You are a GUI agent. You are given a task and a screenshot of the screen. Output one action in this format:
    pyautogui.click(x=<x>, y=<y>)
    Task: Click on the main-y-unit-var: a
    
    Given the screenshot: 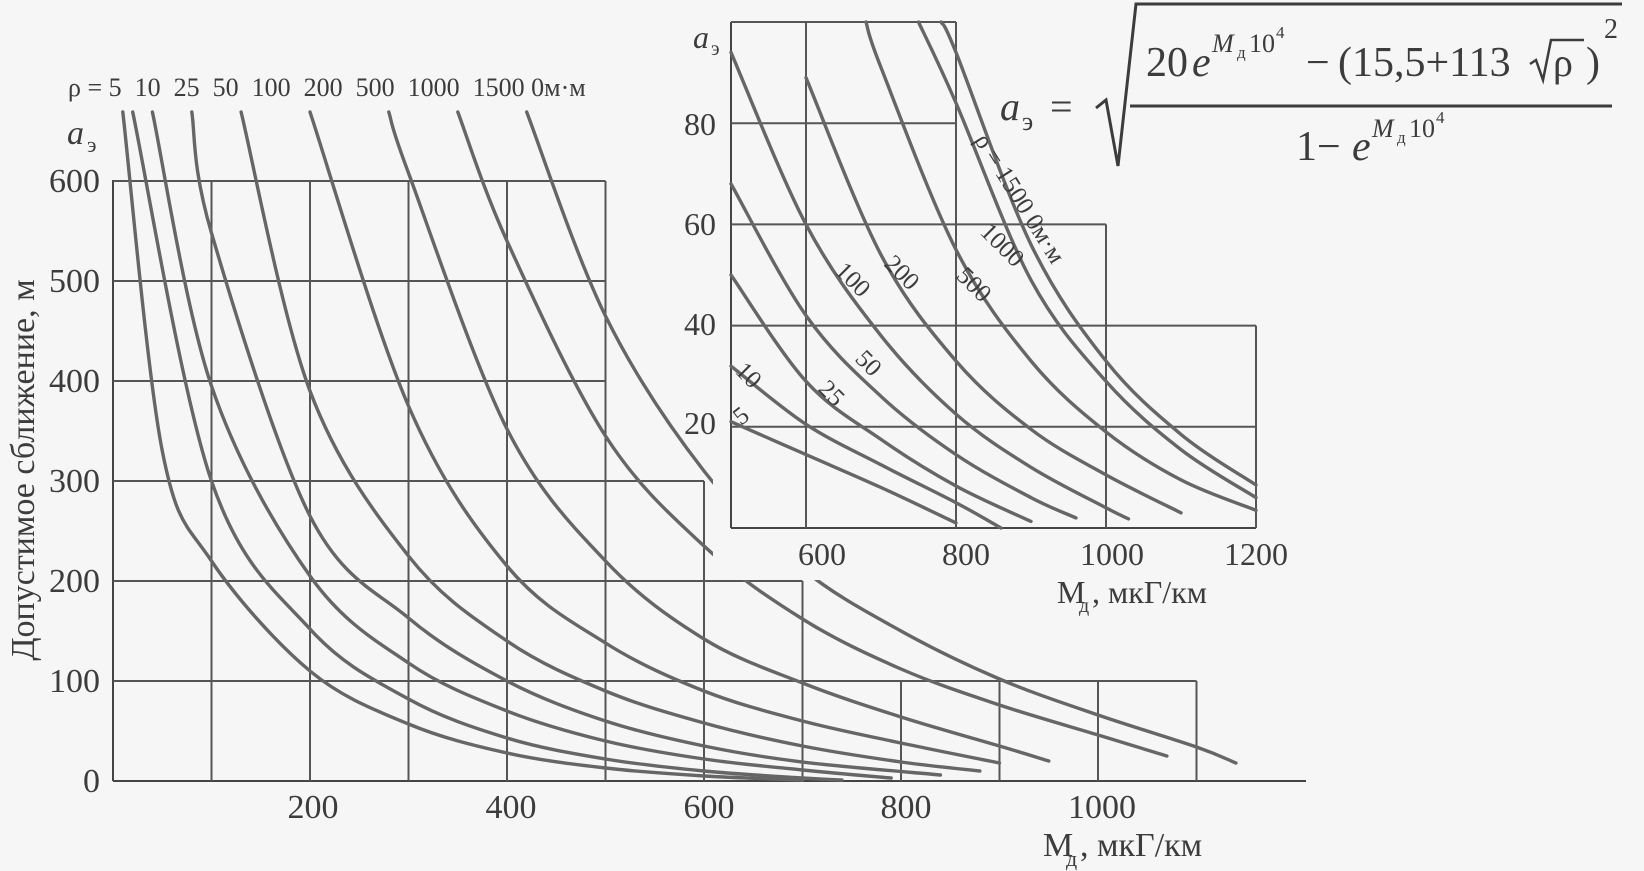 What is the action you would take?
    pyautogui.click(x=75, y=133)
    